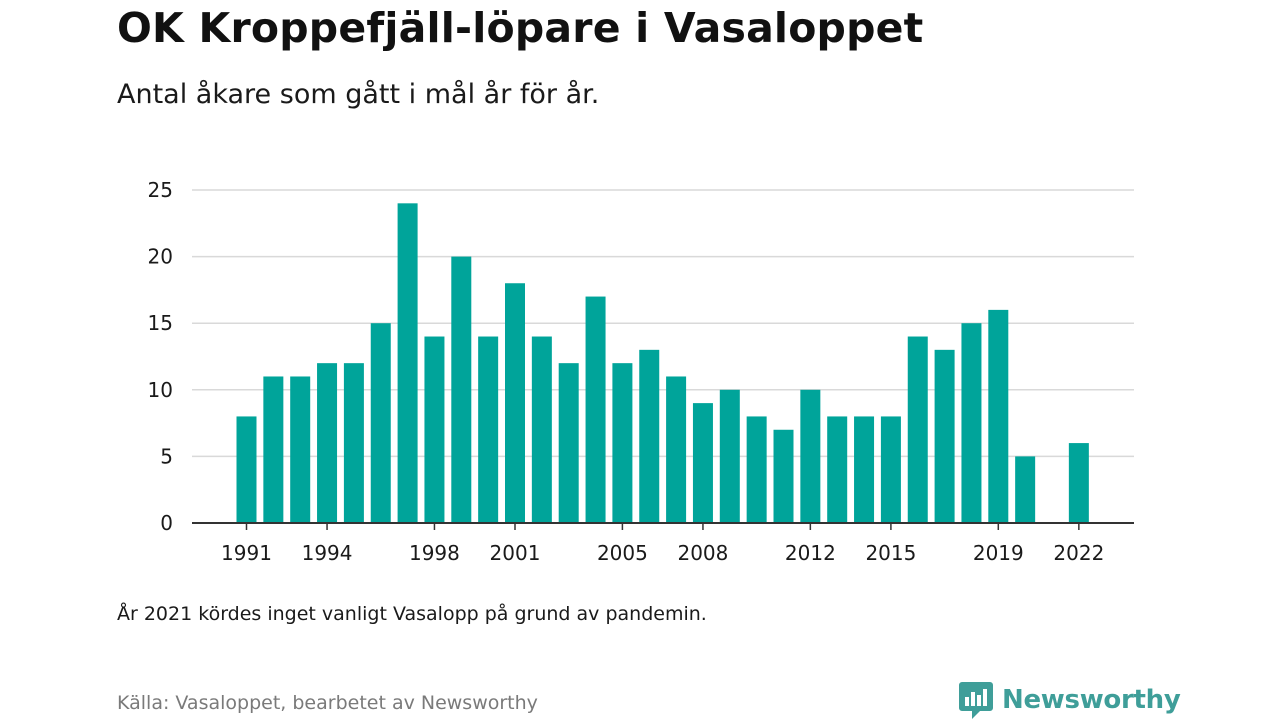  What do you see at coordinates (890, 553) in the screenshot?
I see `x-tick-label: 2015` at bounding box center [890, 553].